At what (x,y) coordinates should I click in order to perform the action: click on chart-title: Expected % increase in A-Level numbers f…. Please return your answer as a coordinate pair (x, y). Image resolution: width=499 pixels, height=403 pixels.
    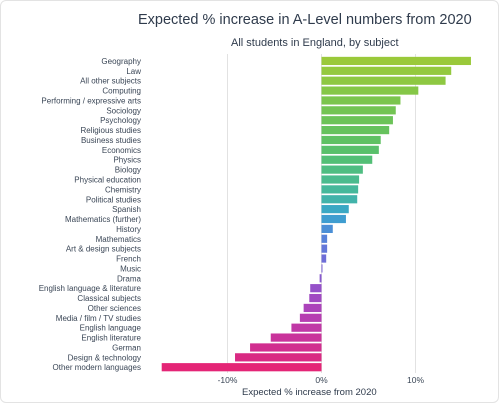
    Looking at the image, I should click on (305, 20).